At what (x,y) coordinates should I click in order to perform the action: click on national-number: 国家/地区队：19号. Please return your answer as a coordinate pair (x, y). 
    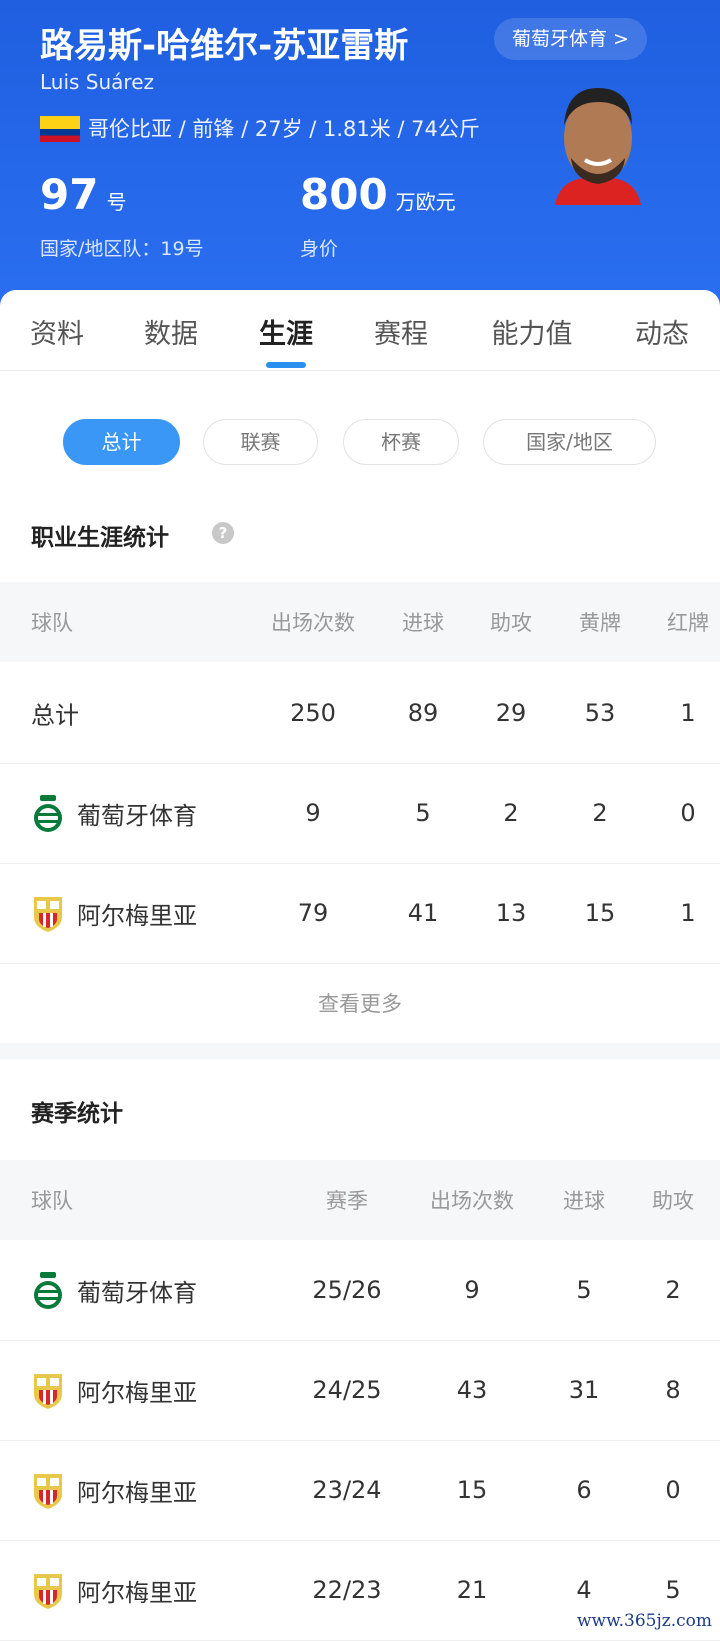
    Looking at the image, I should click on (122, 249).